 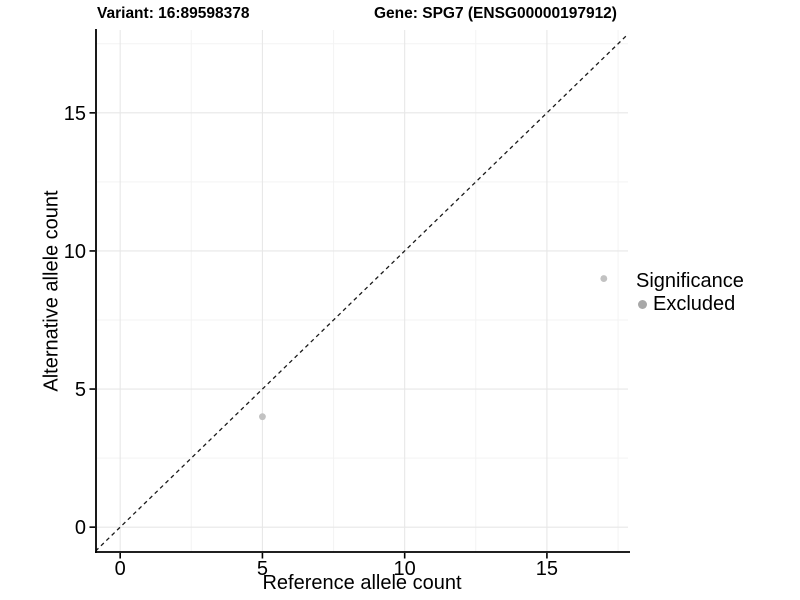 I want to click on x-tick-label: 15, so click(x=547, y=569).